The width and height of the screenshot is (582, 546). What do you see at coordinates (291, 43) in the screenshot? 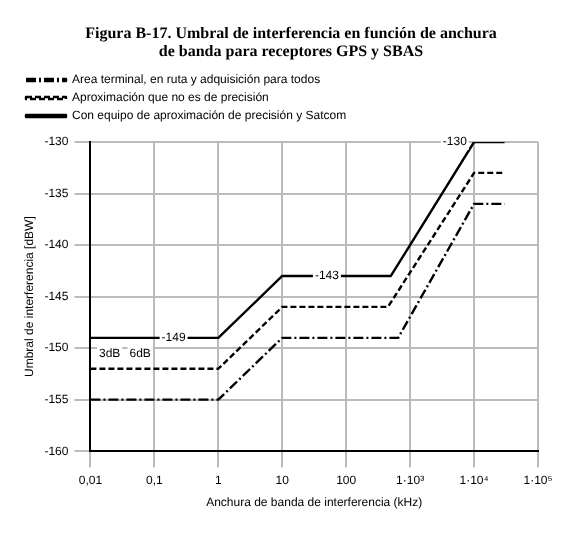
I see `chart-title: Figura B-17. Umbral de interferencia en función de anchura de banda para receptores GPS y SBAS` at bounding box center [291, 43].